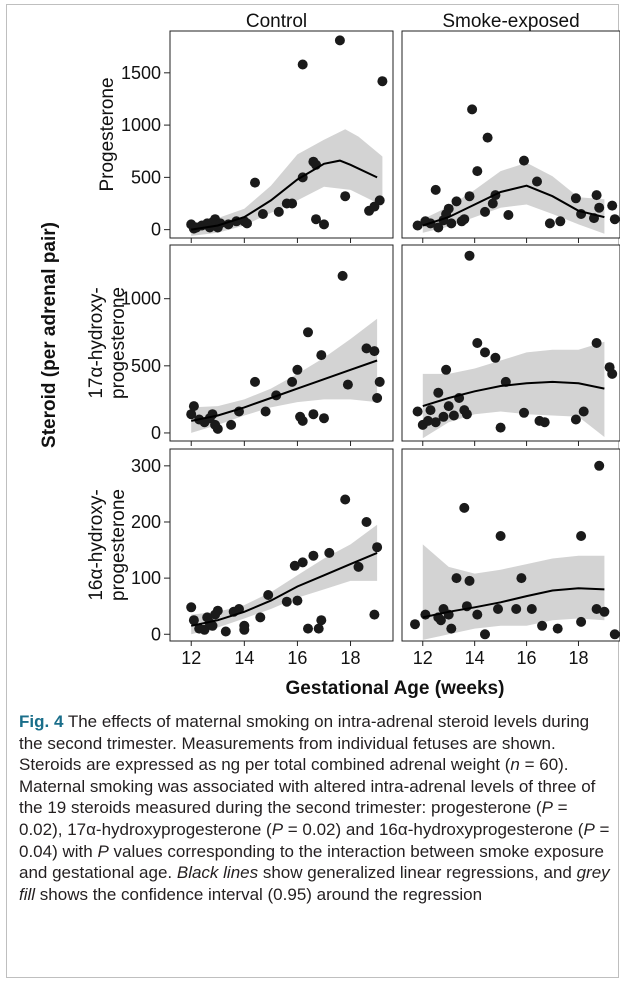 This screenshot has width=625, height=983. I want to click on row-label: 16α-hydroxy-, so click(96, 544).